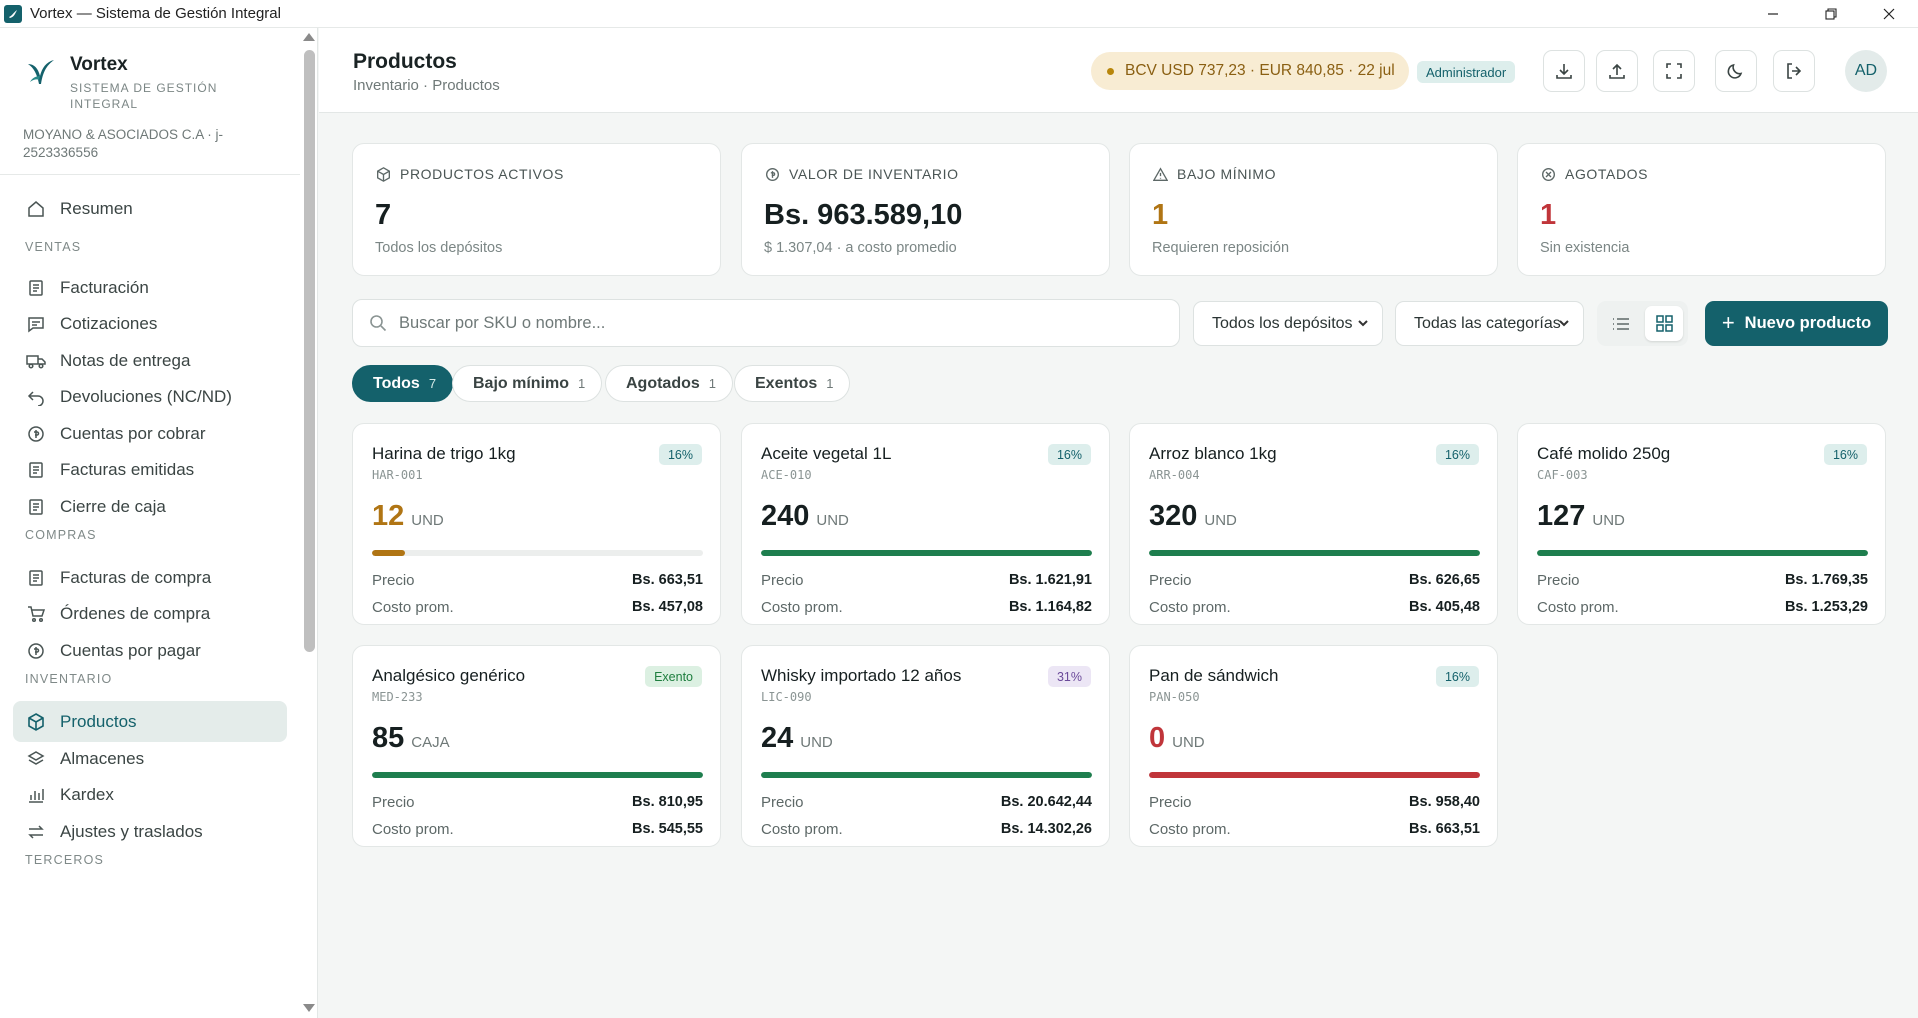 The height and width of the screenshot is (1018, 1918). I want to click on sidebar-item-facturas-emitidas: Facturas emitidas, so click(150, 469).